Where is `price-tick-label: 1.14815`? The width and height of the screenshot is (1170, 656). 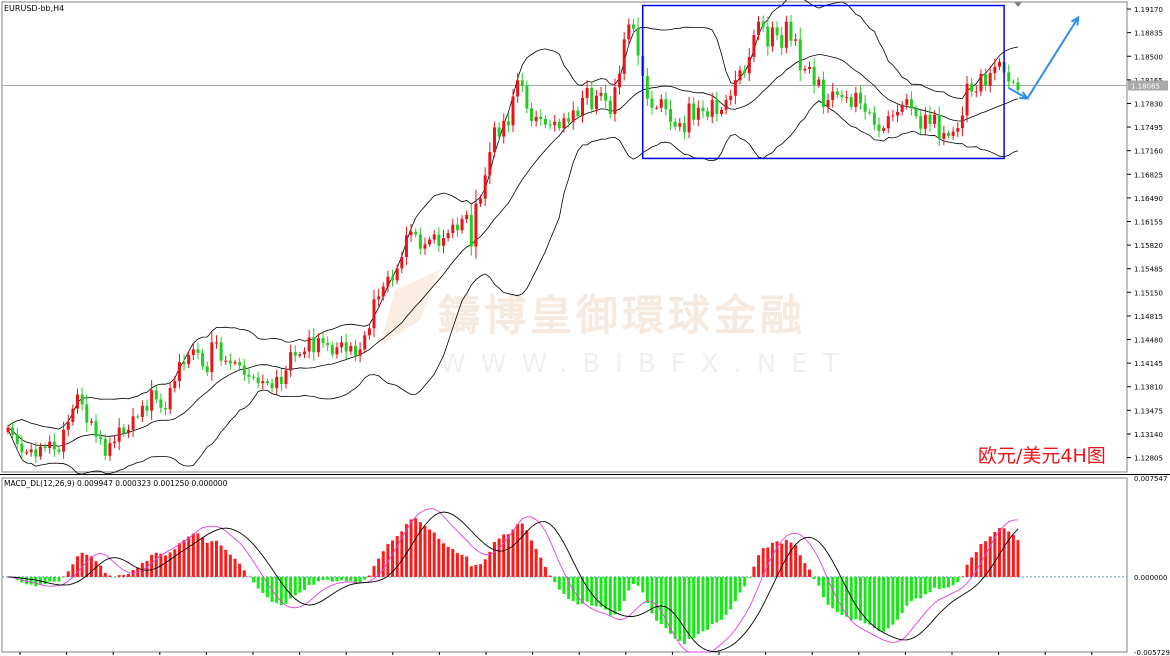
price-tick-label: 1.14815 is located at coordinates (1148, 317).